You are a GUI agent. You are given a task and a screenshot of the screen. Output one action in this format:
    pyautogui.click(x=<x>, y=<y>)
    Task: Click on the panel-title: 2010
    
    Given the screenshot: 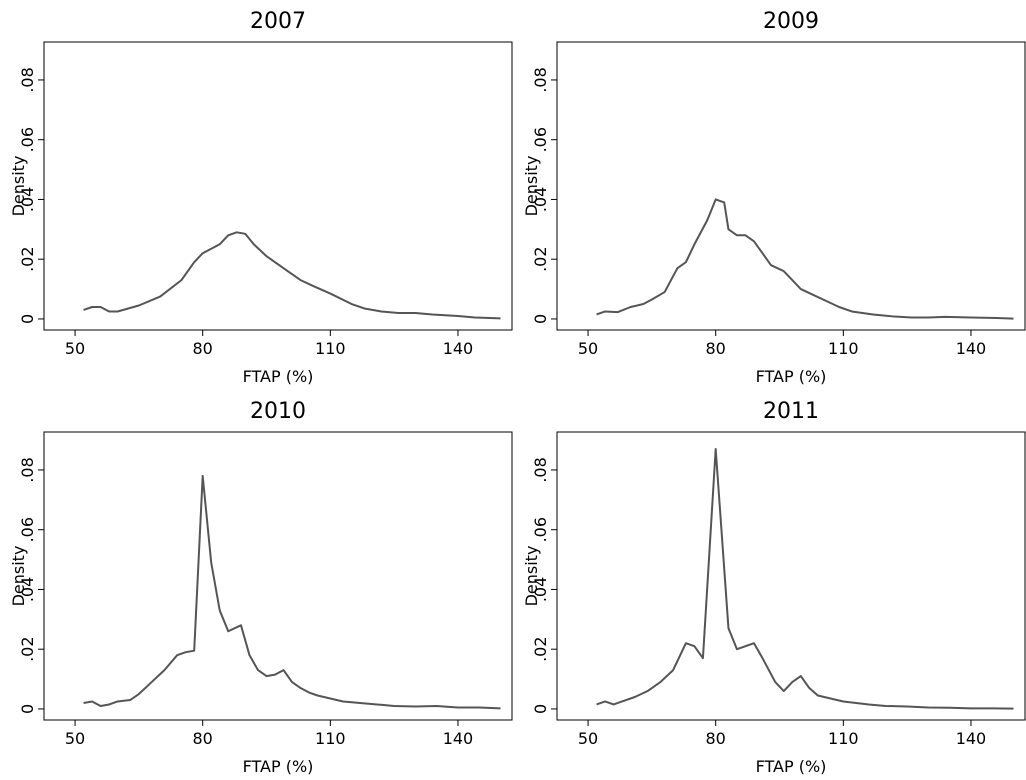 What is the action you would take?
    pyautogui.click(x=278, y=411)
    